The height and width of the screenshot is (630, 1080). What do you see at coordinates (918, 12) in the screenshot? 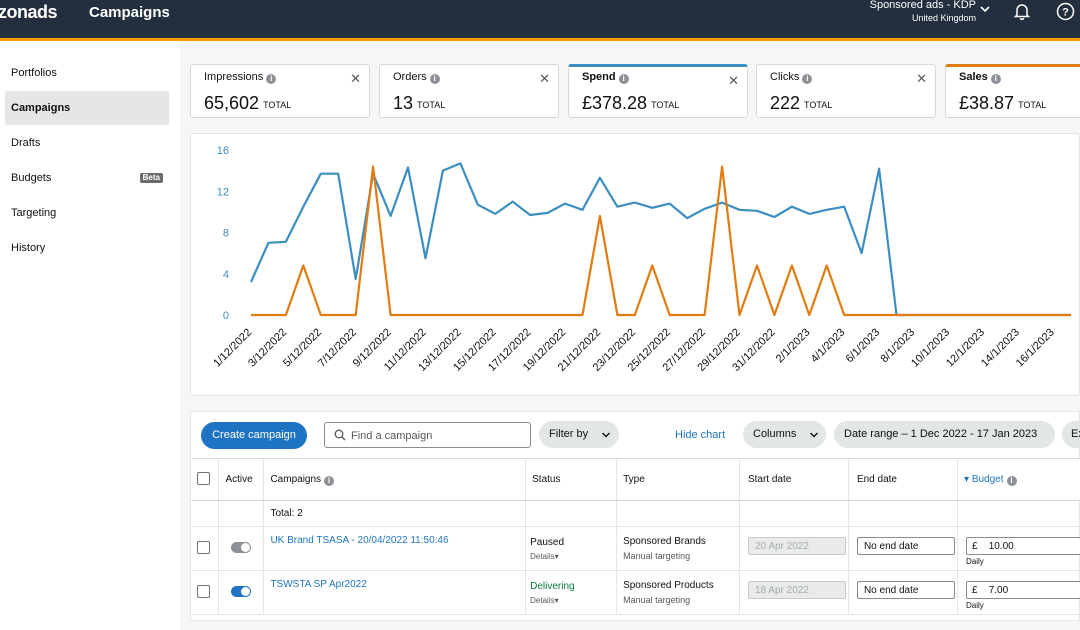
I see `account-switcher: Sponsored ads - KDP United Kingdom` at bounding box center [918, 12].